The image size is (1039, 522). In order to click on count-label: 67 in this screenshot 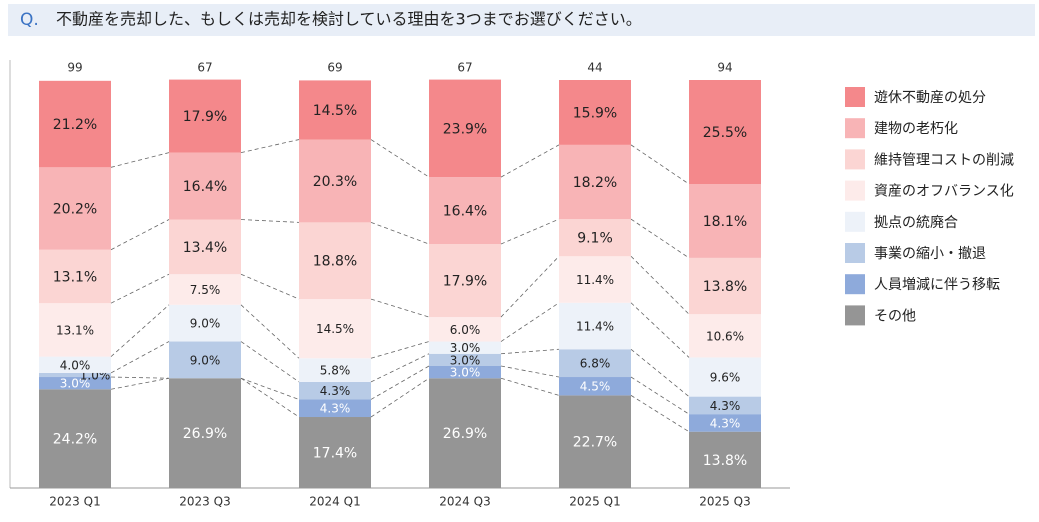, I will do `click(464, 68)`.